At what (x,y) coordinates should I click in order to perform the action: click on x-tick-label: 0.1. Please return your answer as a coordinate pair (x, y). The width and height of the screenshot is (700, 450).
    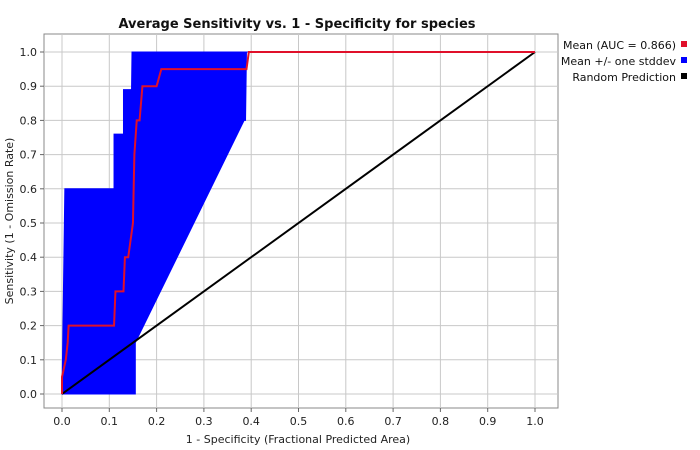
    Looking at the image, I should click on (110, 421).